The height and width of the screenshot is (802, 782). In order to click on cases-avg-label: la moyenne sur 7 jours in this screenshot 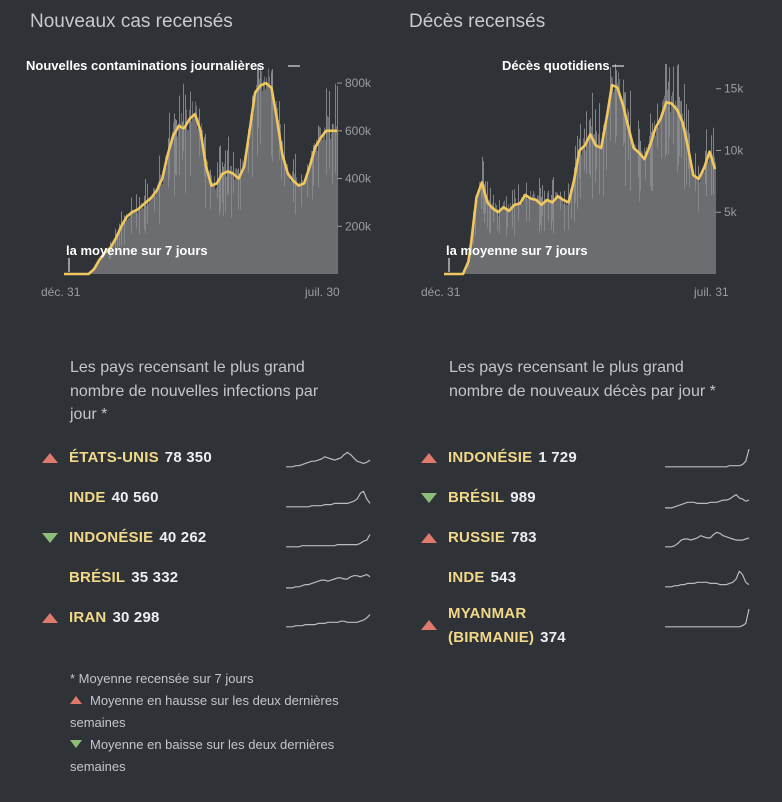, I will do `click(137, 250)`.